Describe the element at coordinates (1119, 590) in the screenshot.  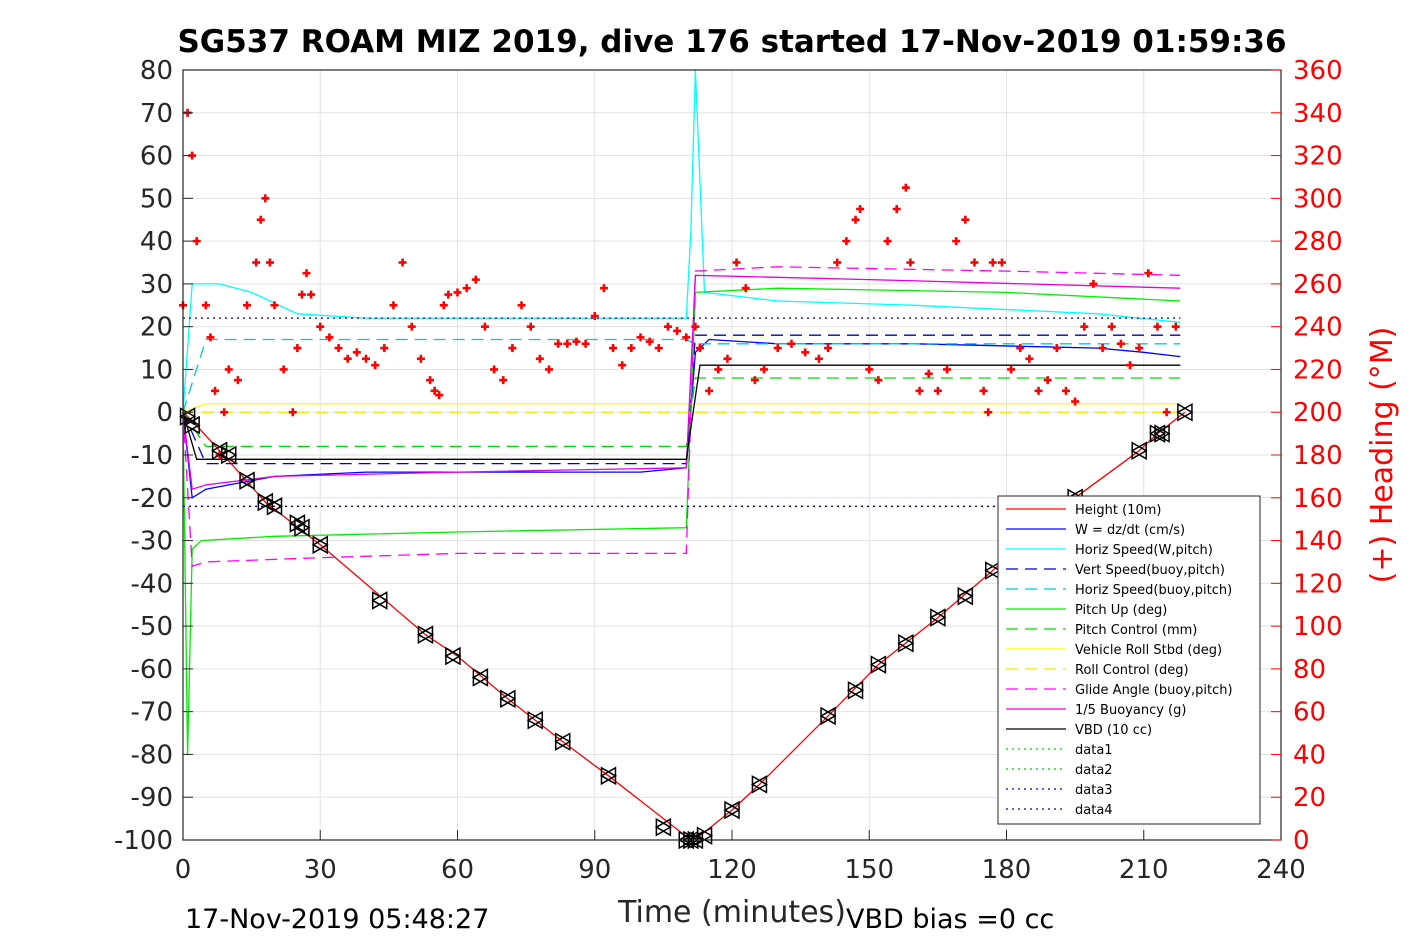
I see `legend-entry: Horiz Speed(buoy,pitch)` at that location.